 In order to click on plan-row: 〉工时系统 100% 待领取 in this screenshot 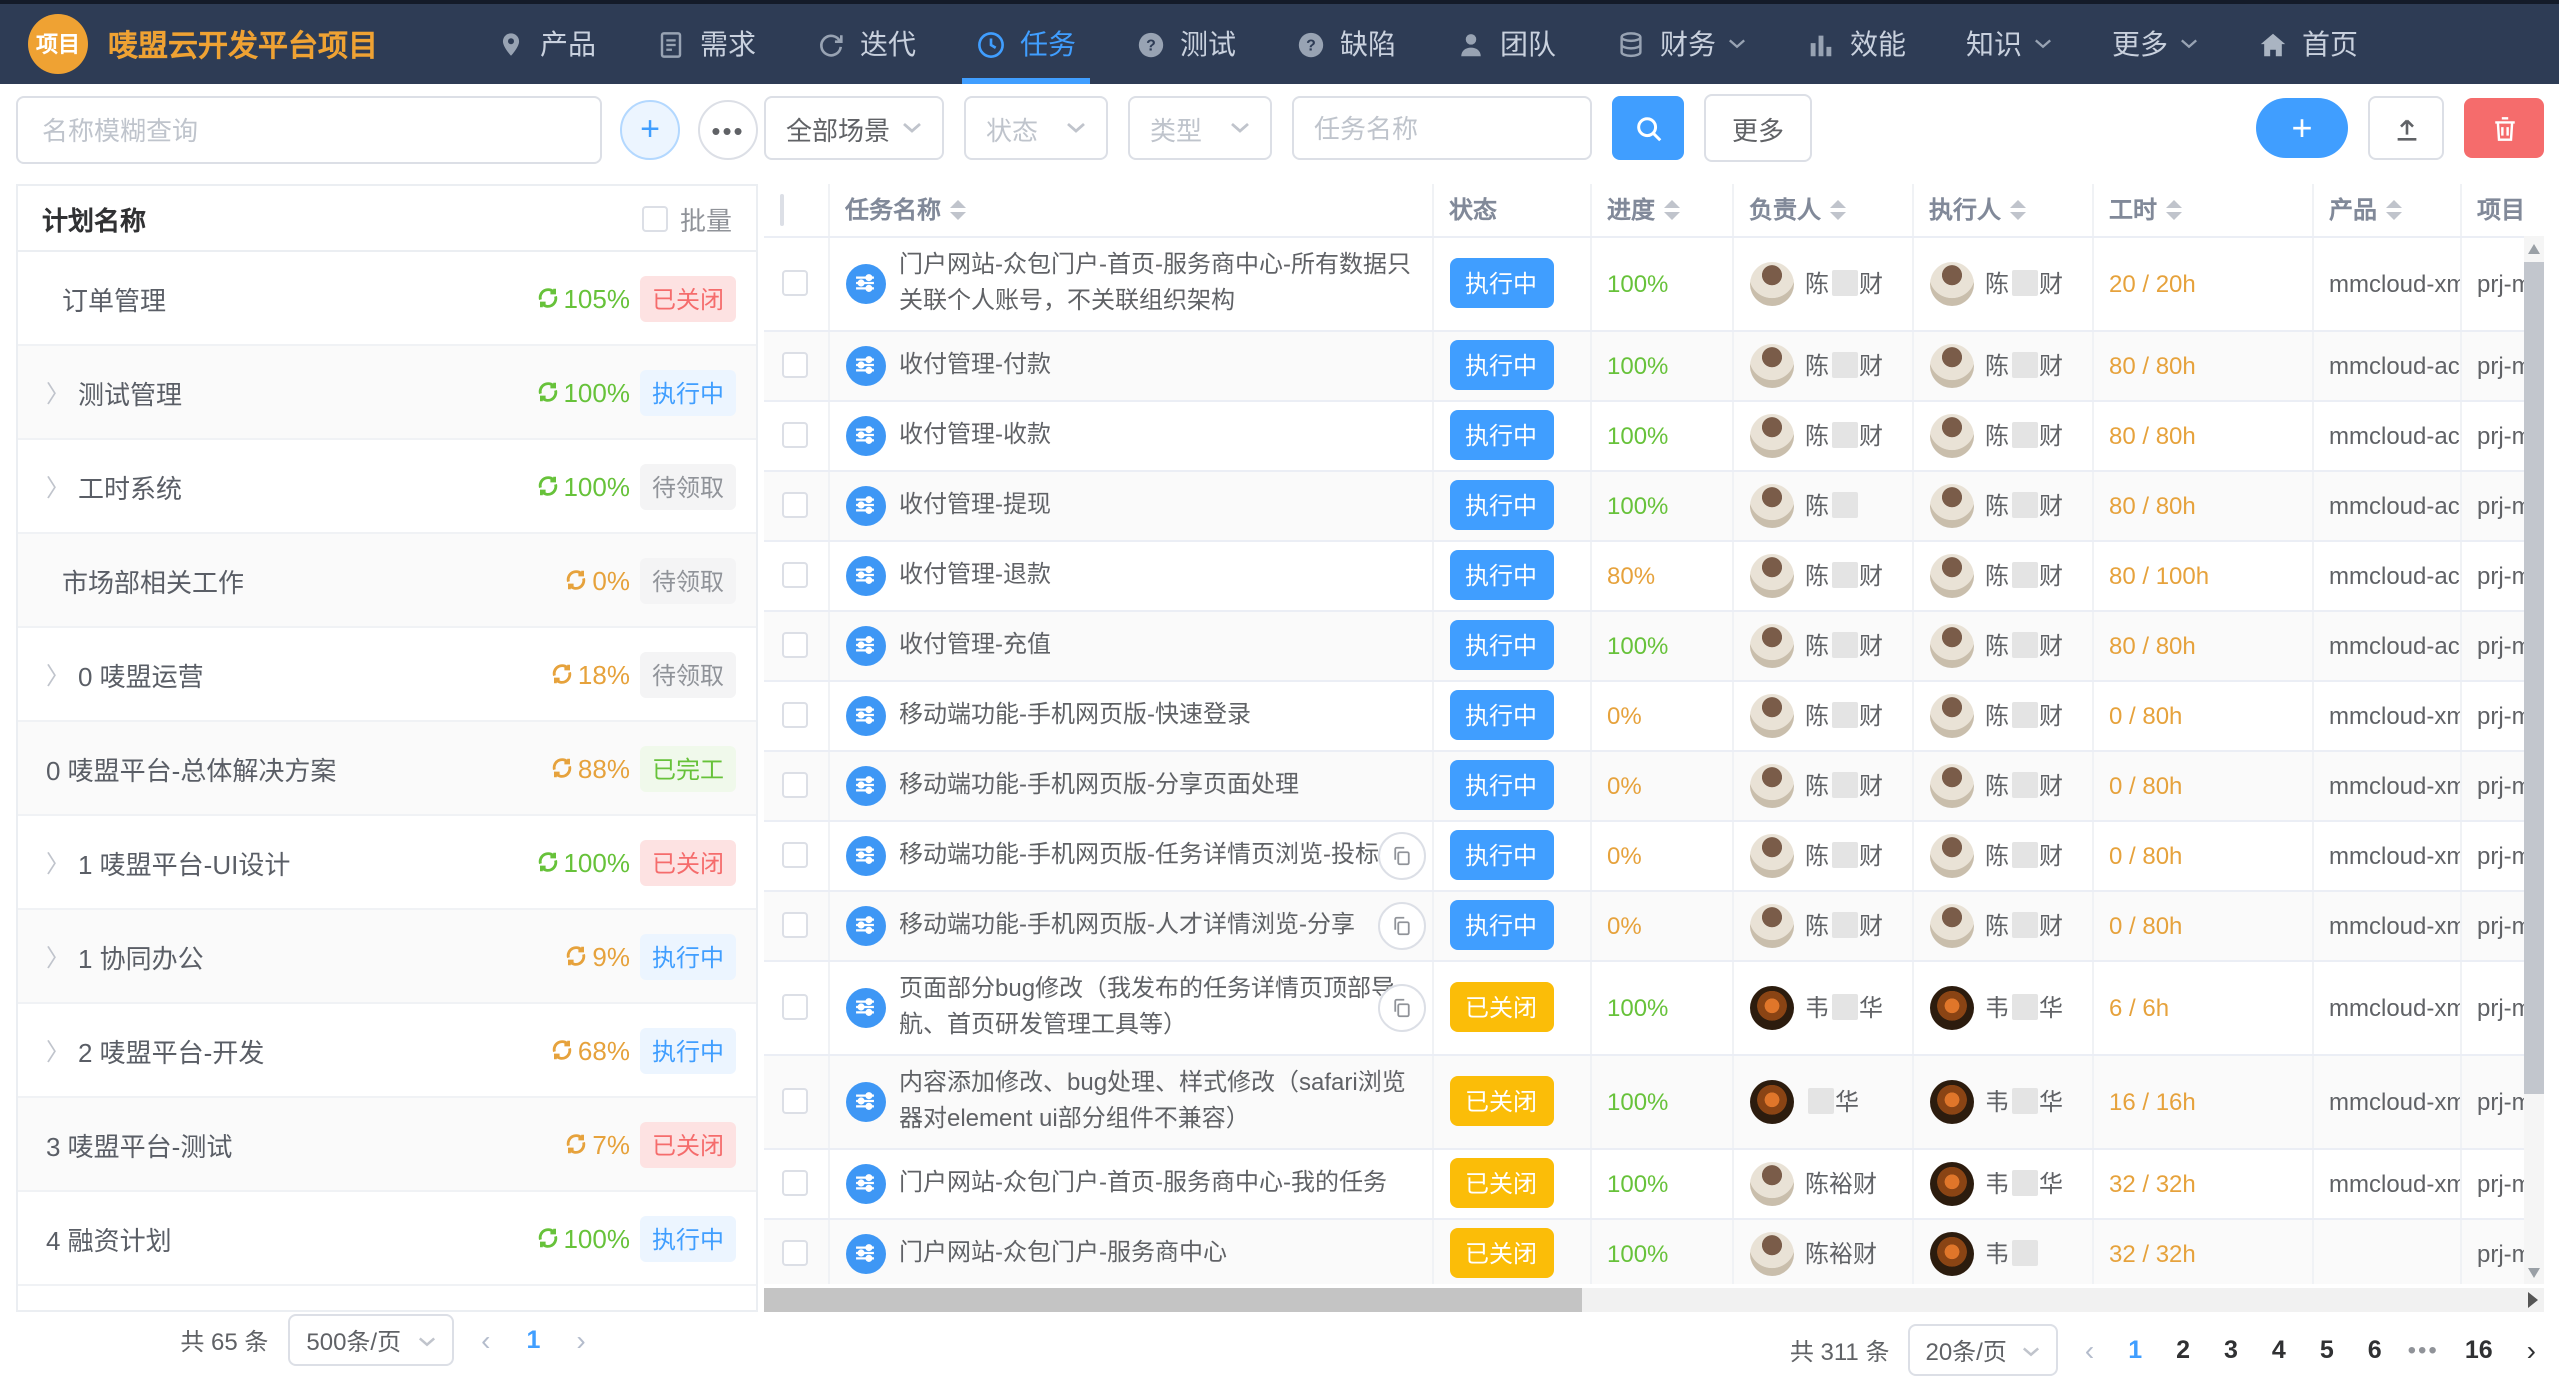, I will do `click(387, 487)`.